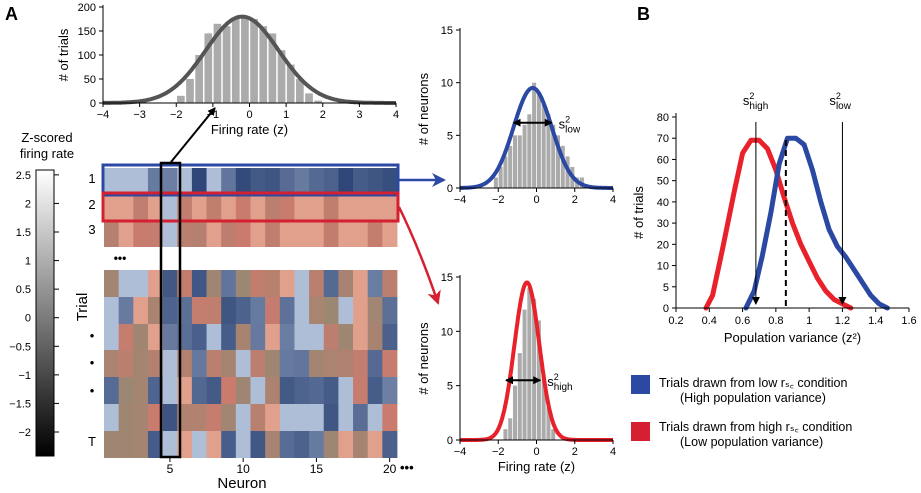 The width and height of the screenshot is (921, 493). What do you see at coordinates (139, 115) in the screenshot?
I see `x-tick-label: −3` at bounding box center [139, 115].